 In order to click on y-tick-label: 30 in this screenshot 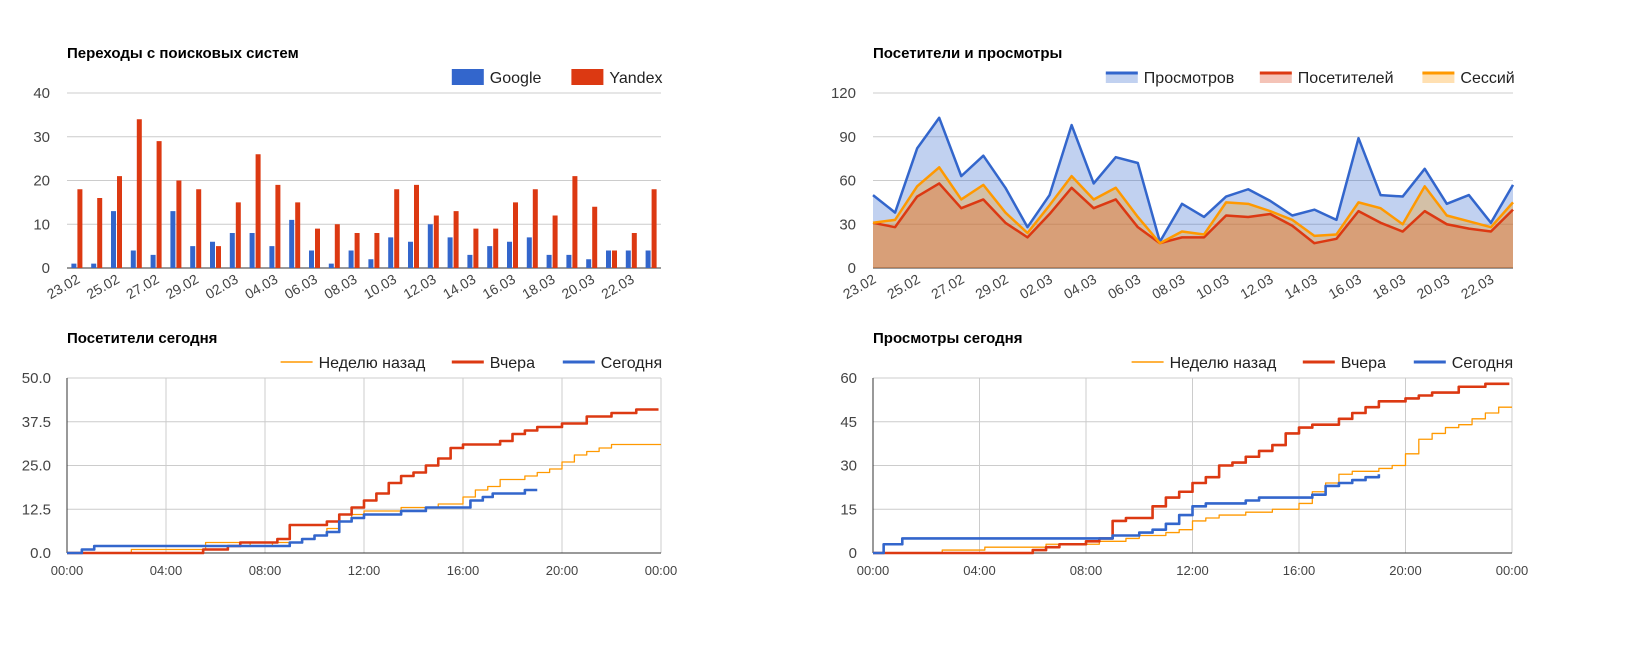, I will do `click(848, 466)`.